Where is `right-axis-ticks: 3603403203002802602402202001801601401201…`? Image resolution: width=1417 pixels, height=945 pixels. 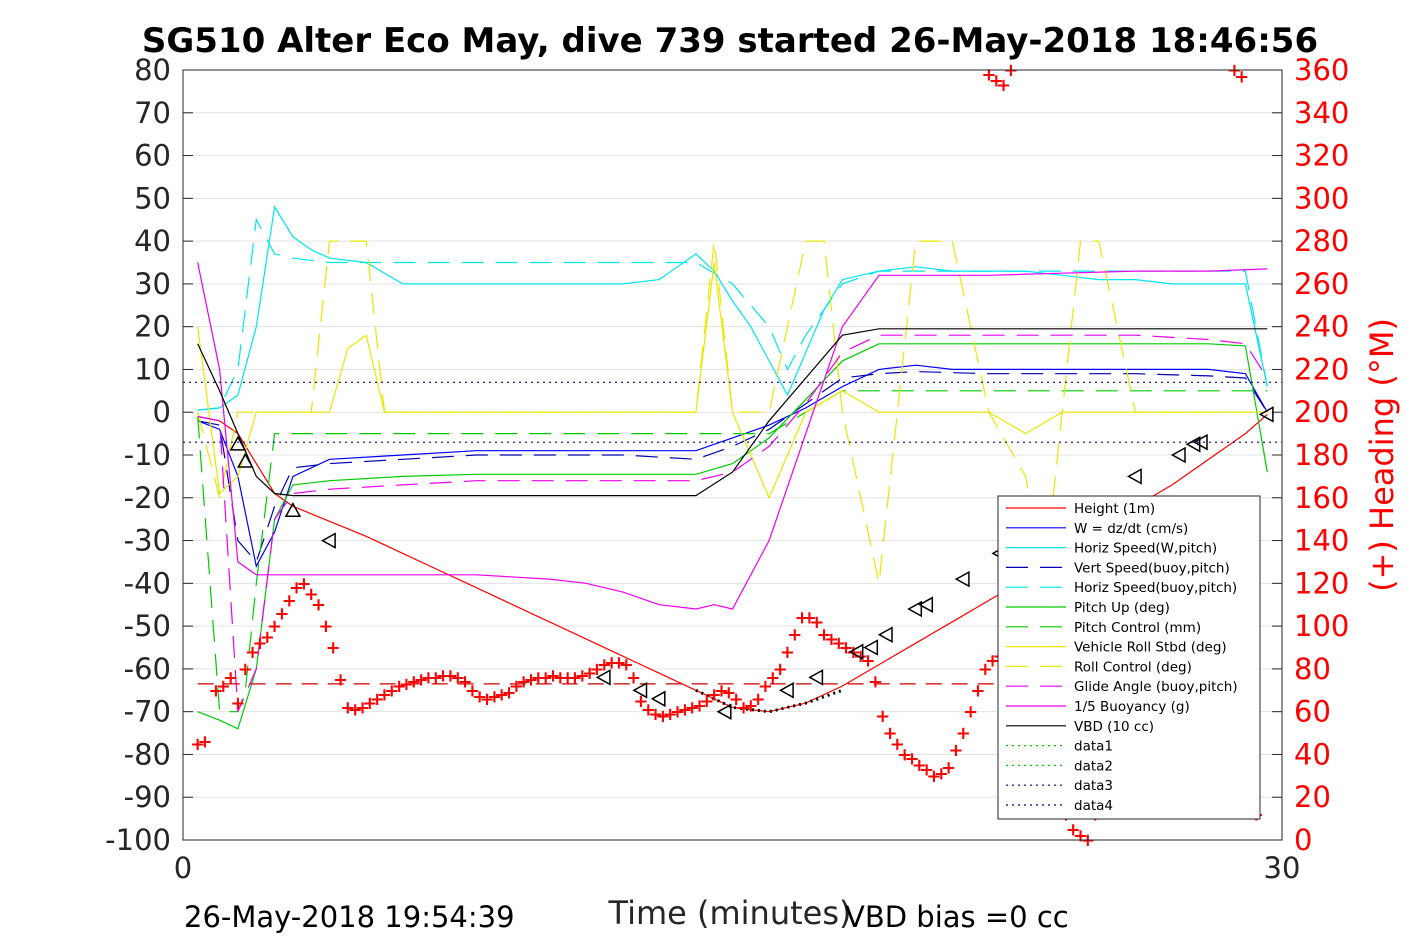 right-axis-ticks: 3603403203002802602402202001801601401201… is located at coordinates (1310, 455).